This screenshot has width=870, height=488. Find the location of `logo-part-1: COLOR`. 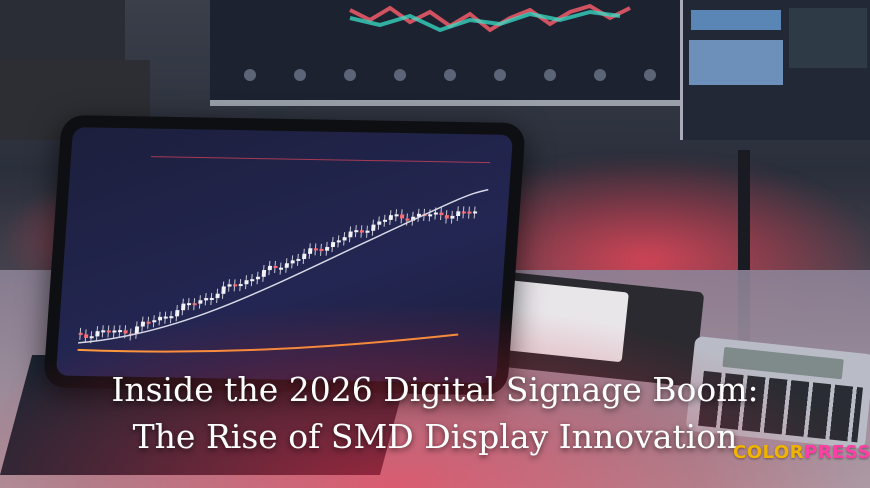

logo-part-1: COLOR is located at coordinates (769, 452).